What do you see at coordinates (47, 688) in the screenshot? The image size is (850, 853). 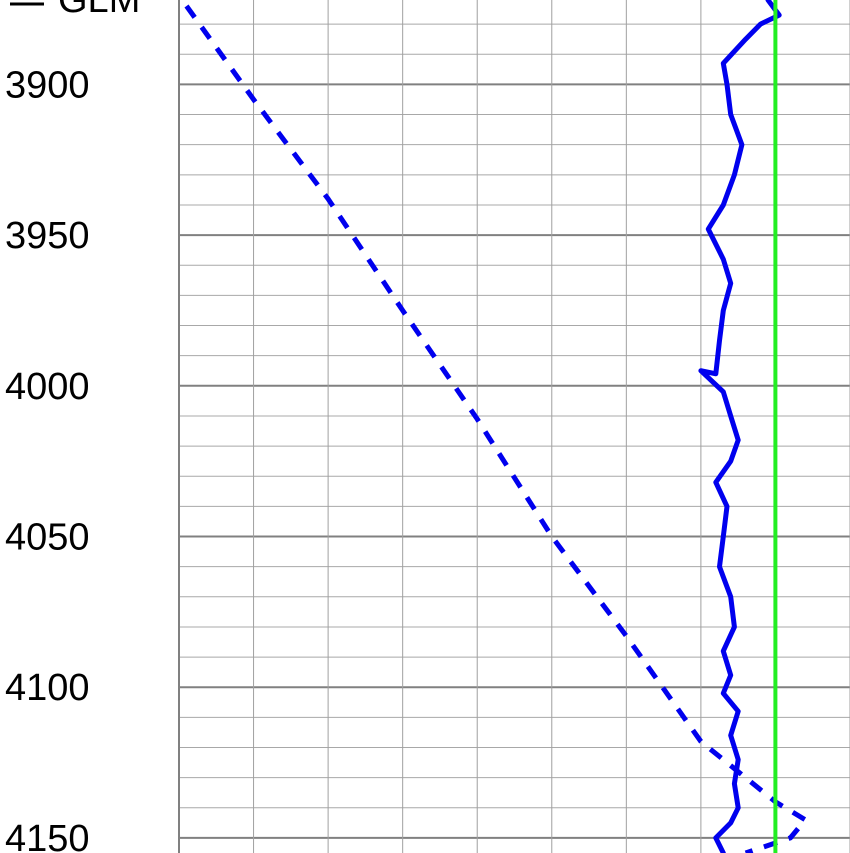 I see `y-tick-label: 4100` at bounding box center [47, 688].